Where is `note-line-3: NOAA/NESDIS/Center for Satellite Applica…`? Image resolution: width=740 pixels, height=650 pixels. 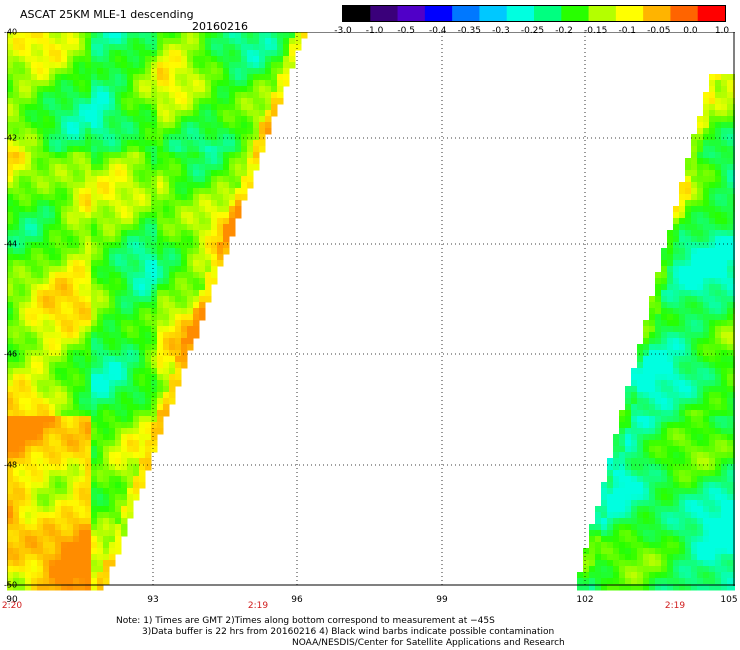
note-line-3: NOAA/NESDIS/Center for Satellite Applica… is located at coordinates (428, 643).